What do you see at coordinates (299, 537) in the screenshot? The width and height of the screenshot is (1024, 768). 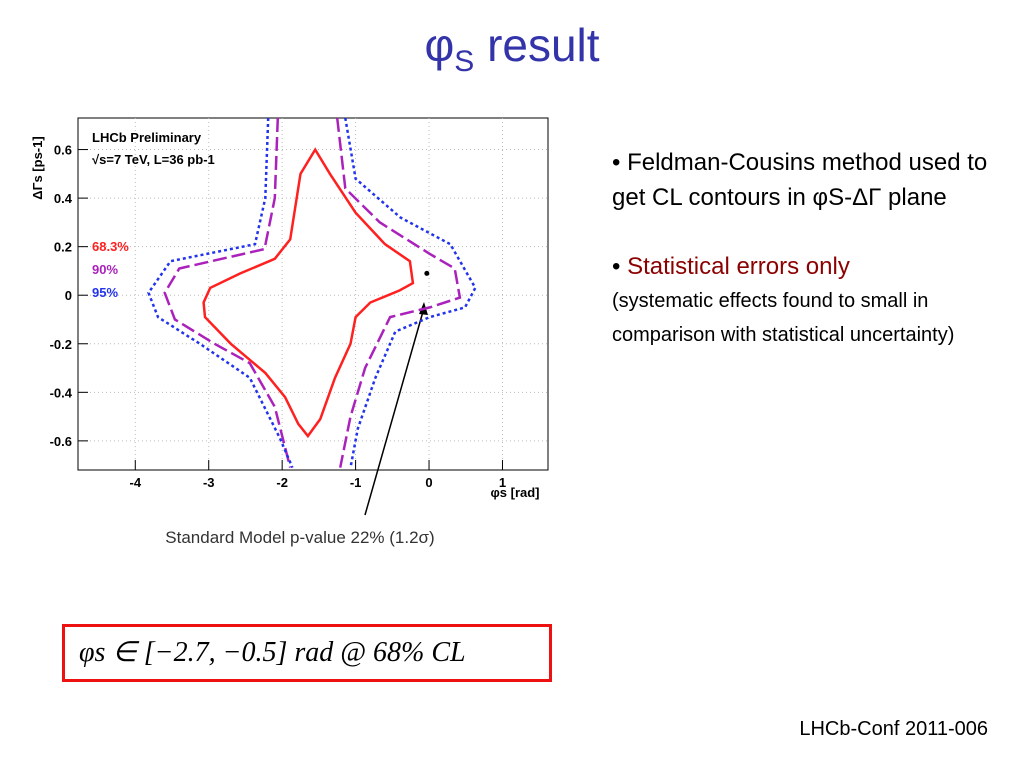 I see `annotation: Standard Model p-value 22% (1.2σ)` at bounding box center [299, 537].